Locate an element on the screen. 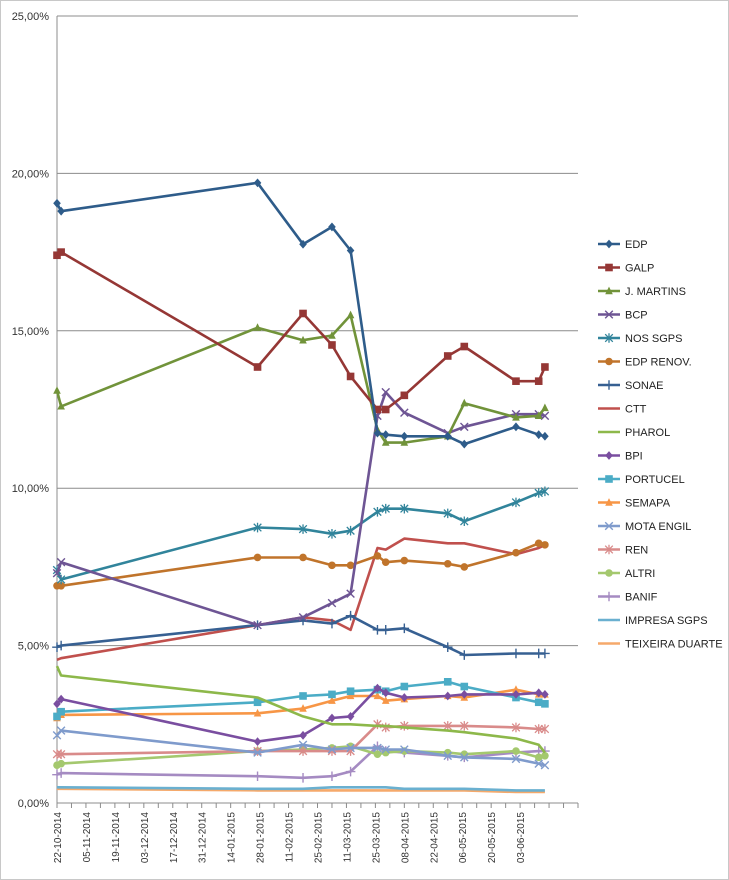 The height and width of the screenshot is (880, 729). legend-item: SEMAPA is located at coordinates (634, 504).